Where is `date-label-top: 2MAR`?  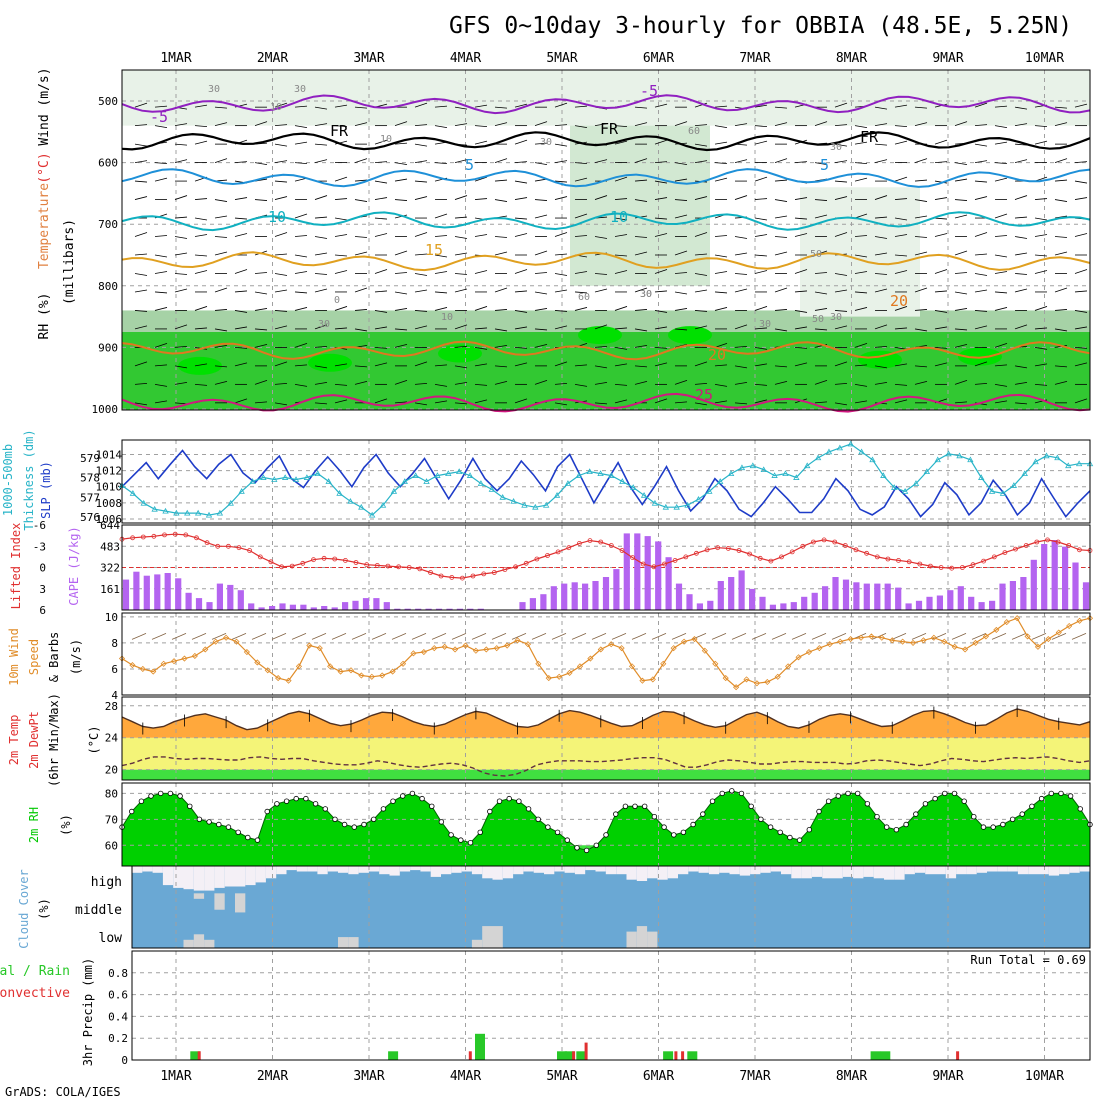
date-label-top: 2MAR is located at coordinates (272, 58).